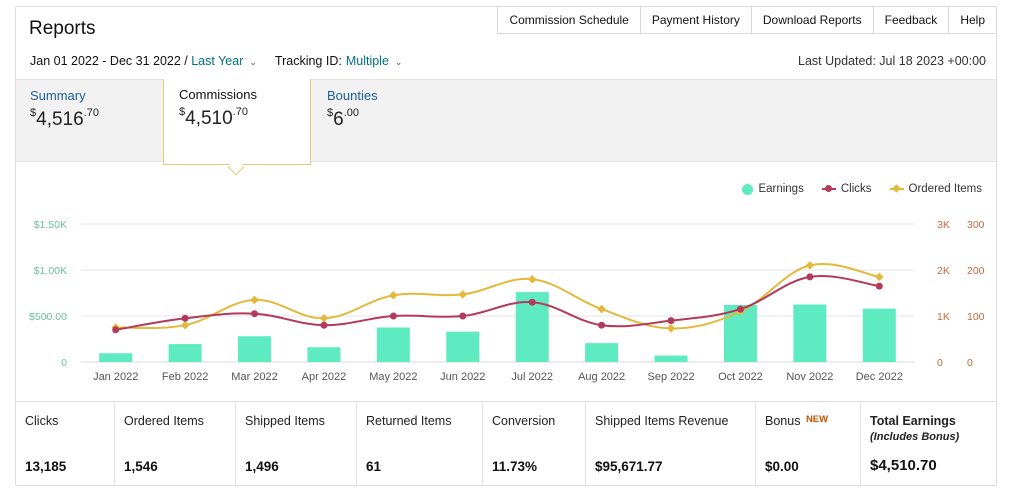 Image resolution: width=1010 pixels, height=491 pixels. Describe the element at coordinates (696, 20) in the screenshot. I see `payment-history-tab: Payment History` at that location.